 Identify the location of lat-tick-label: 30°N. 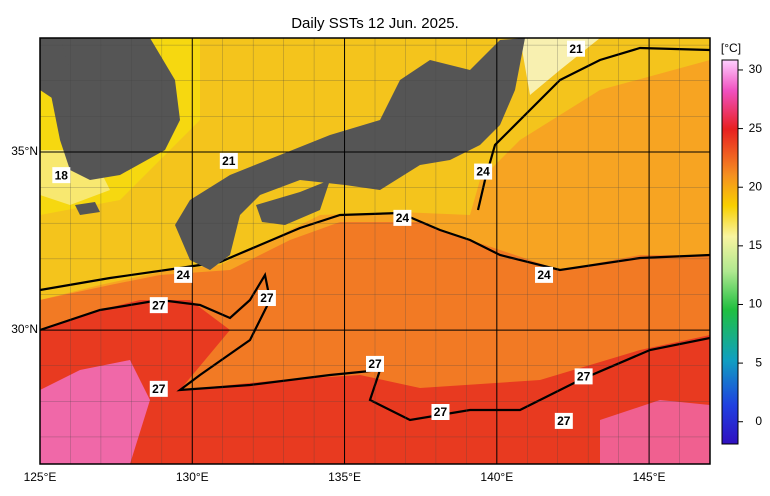
(24, 329).